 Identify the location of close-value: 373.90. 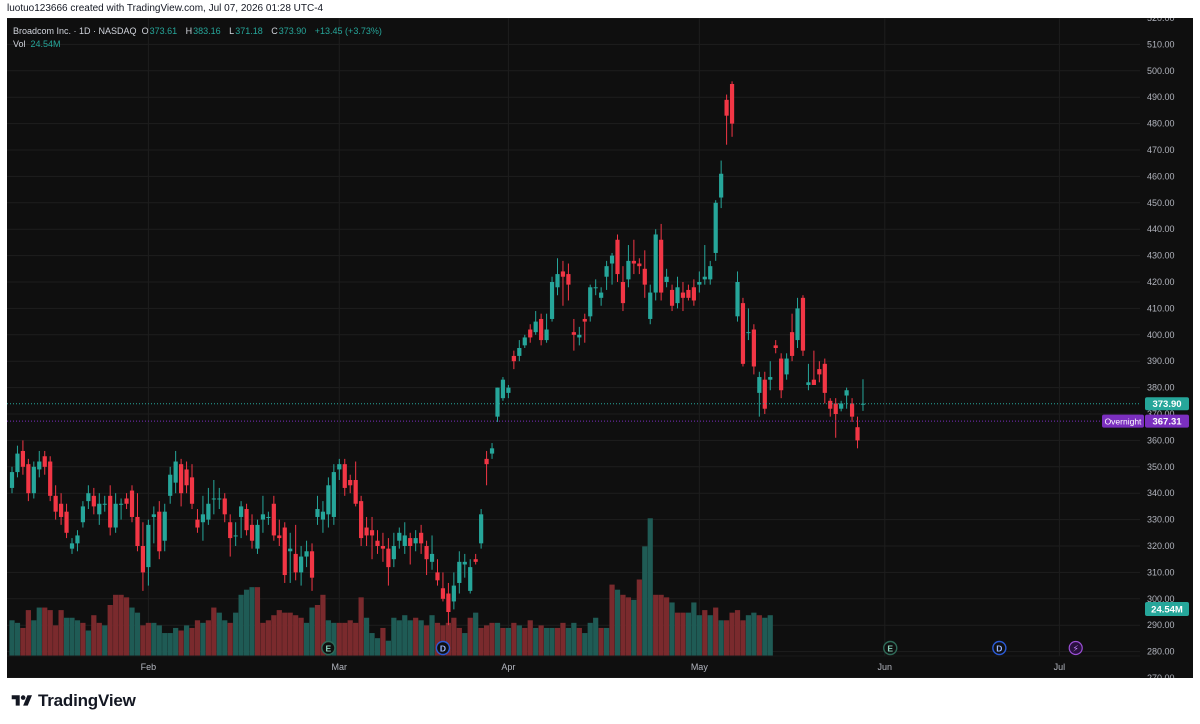
(292, 31).